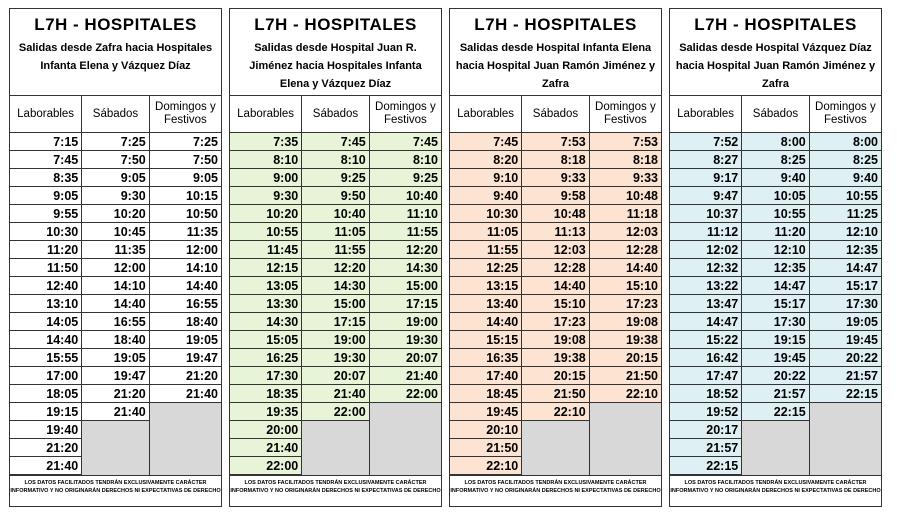 This screenshot has width=897, height=521. Describe the element at coordinates (775, 141) in the screenshot. I see `table-row: 7:52 8:00 8:00` at that location.